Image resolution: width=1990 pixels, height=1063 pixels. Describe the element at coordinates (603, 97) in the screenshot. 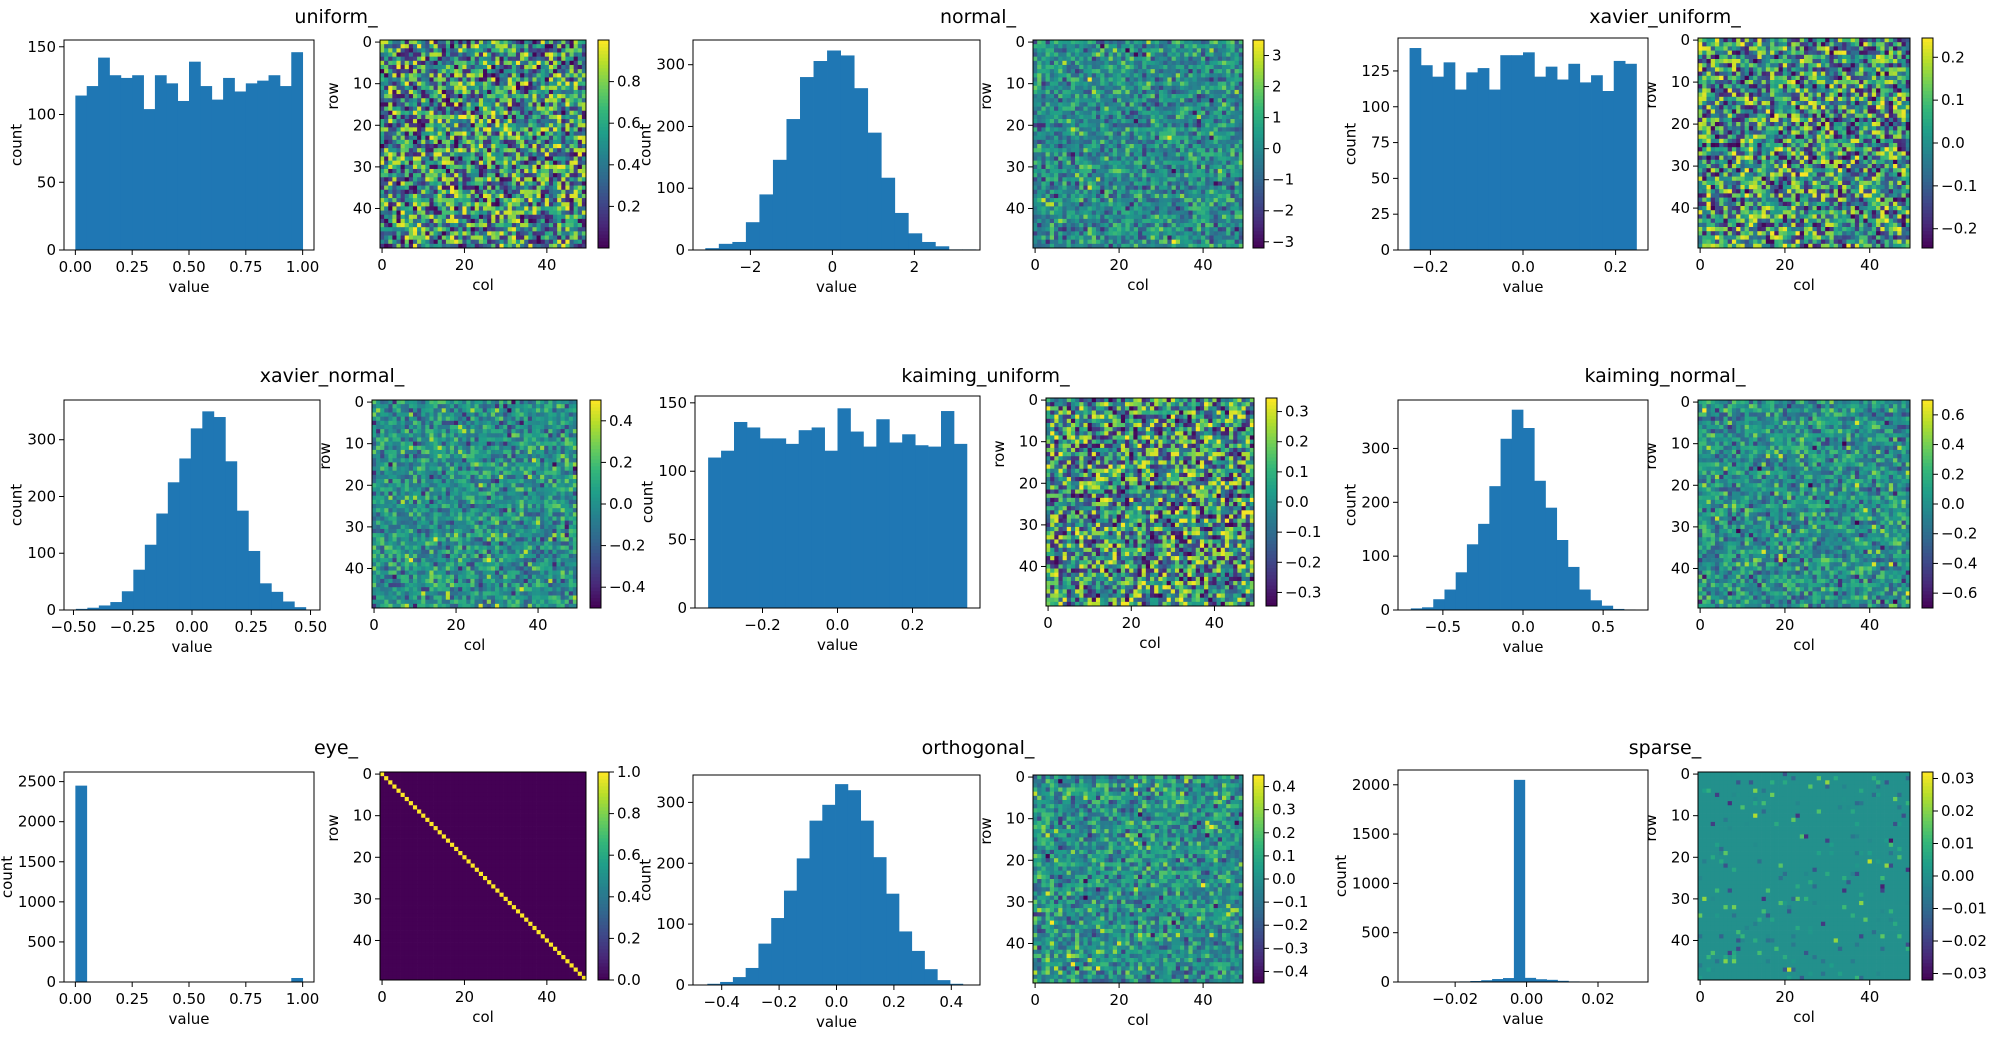

I see `colorbar-segment` at that location.